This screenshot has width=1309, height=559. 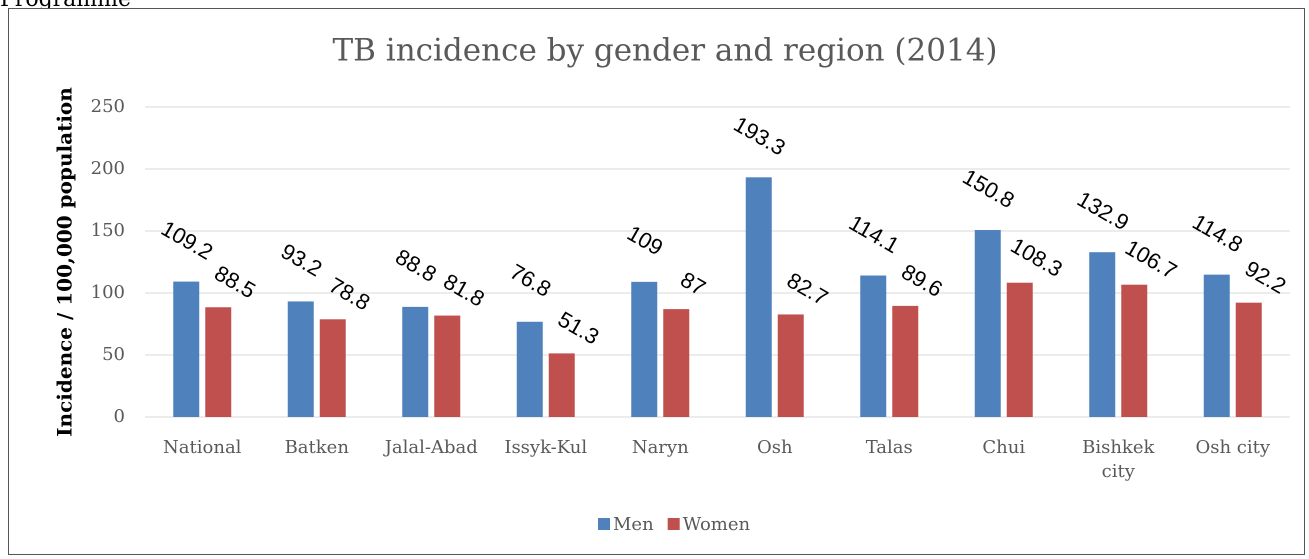 I want to click on y-tick-label: 0, so click(x=119, y=416).